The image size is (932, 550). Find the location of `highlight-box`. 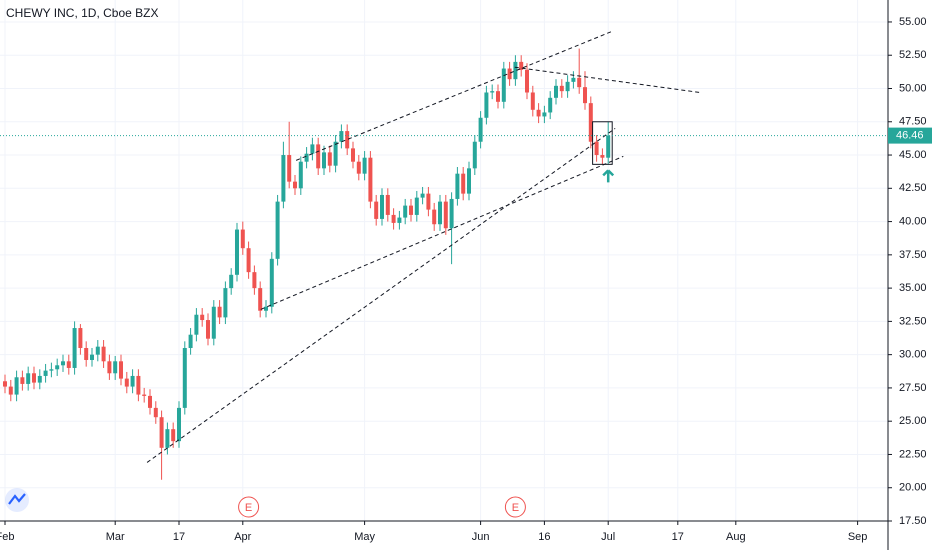

highlight-box is located at coordinates (602, 143).